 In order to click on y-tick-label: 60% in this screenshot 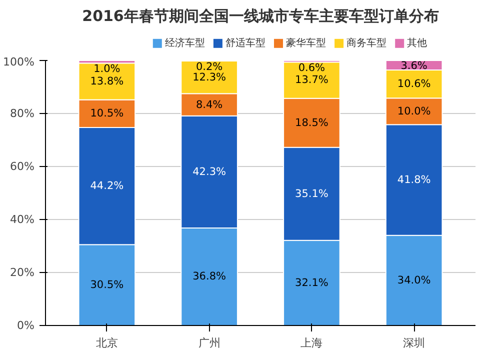, I will do `click(22, 166)`.